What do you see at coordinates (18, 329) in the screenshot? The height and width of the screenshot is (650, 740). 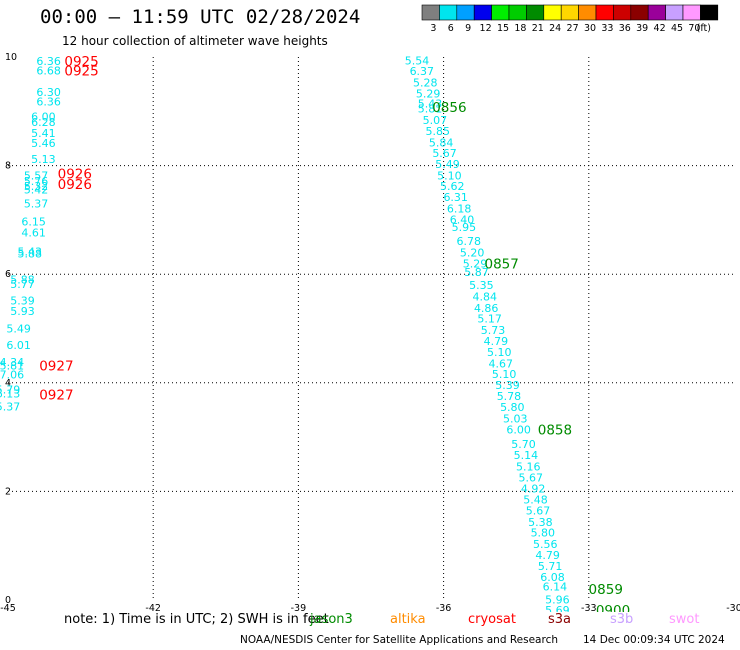 I see `wave-height-value: 5.49` at bounding box center [18, 329].